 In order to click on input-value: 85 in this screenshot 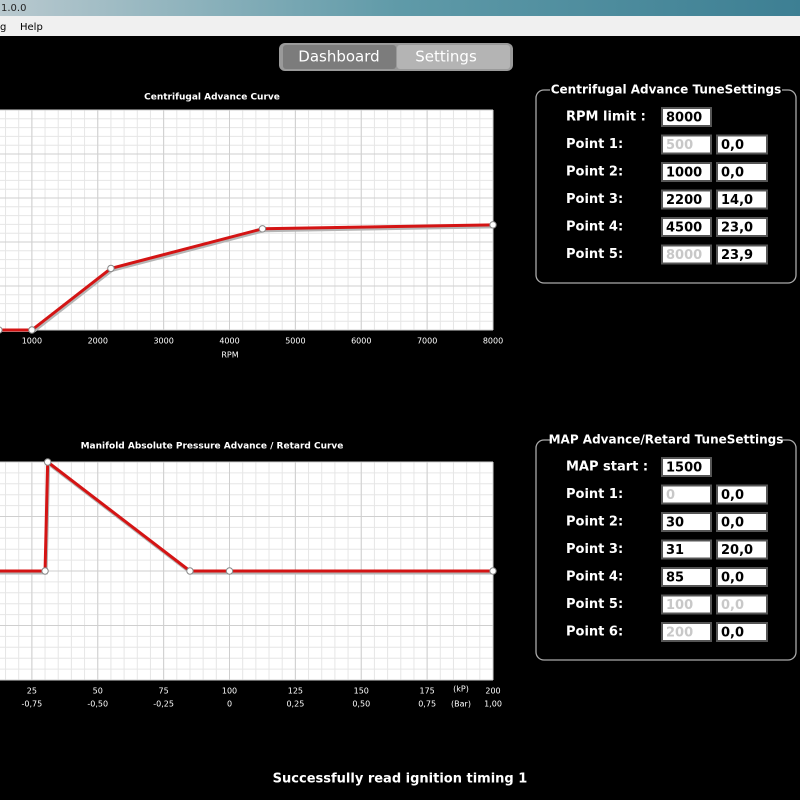, I will do `click(675, 578)`.